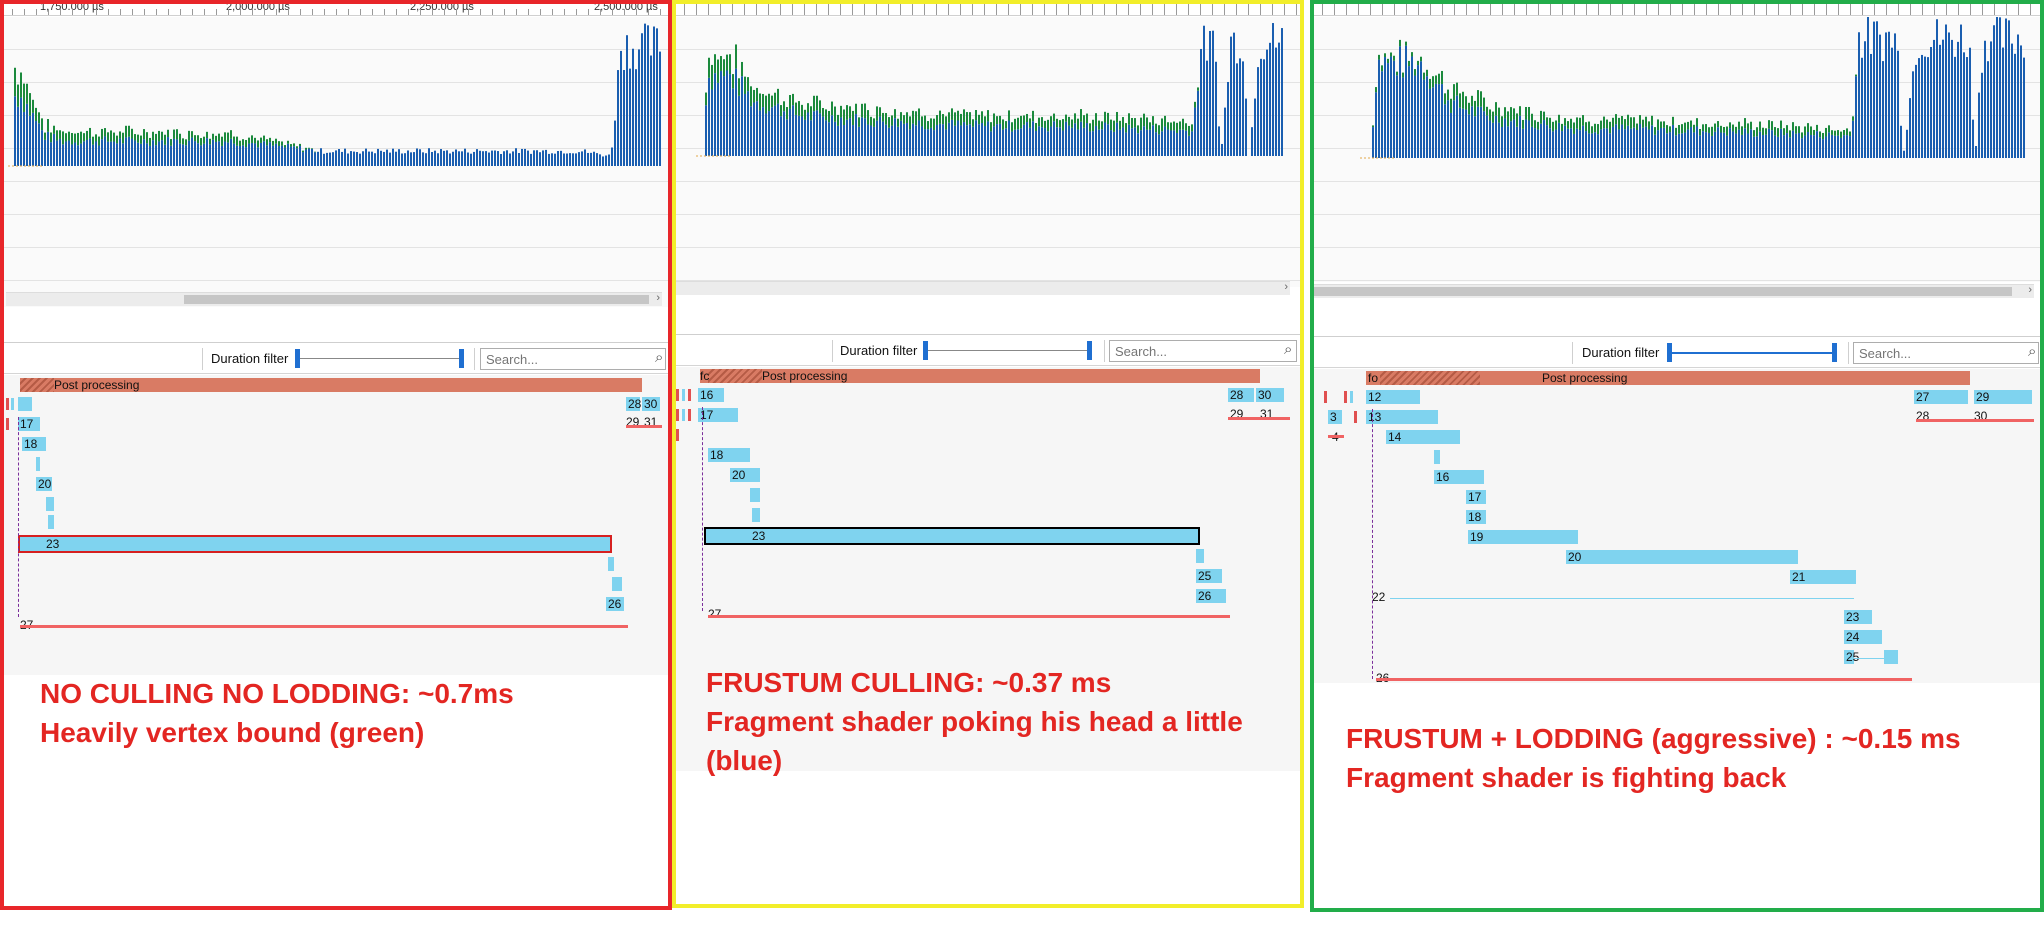 The image size is (2044, 928). I want to click on event-bar: 23, so click(1858, 617).